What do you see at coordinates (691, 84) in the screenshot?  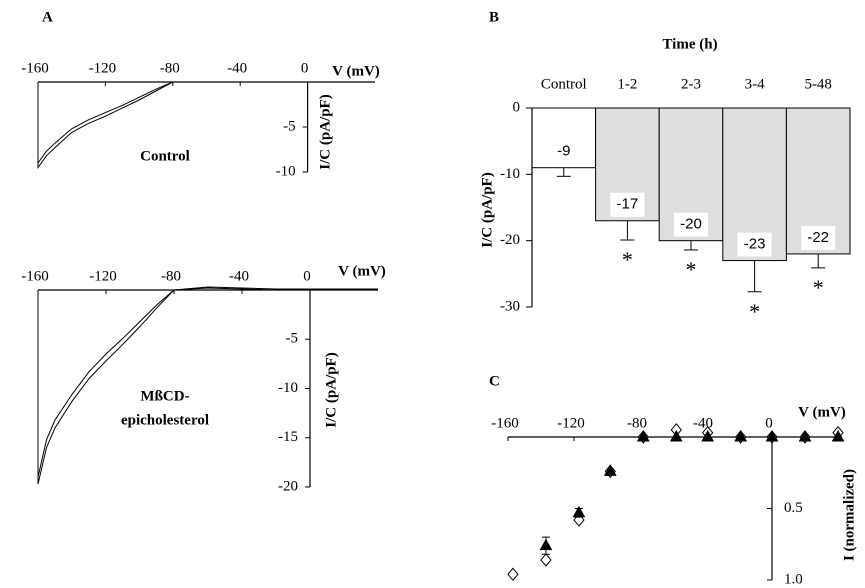 I see `x-tick-label: 2-3` at bounding box center [691, 84].